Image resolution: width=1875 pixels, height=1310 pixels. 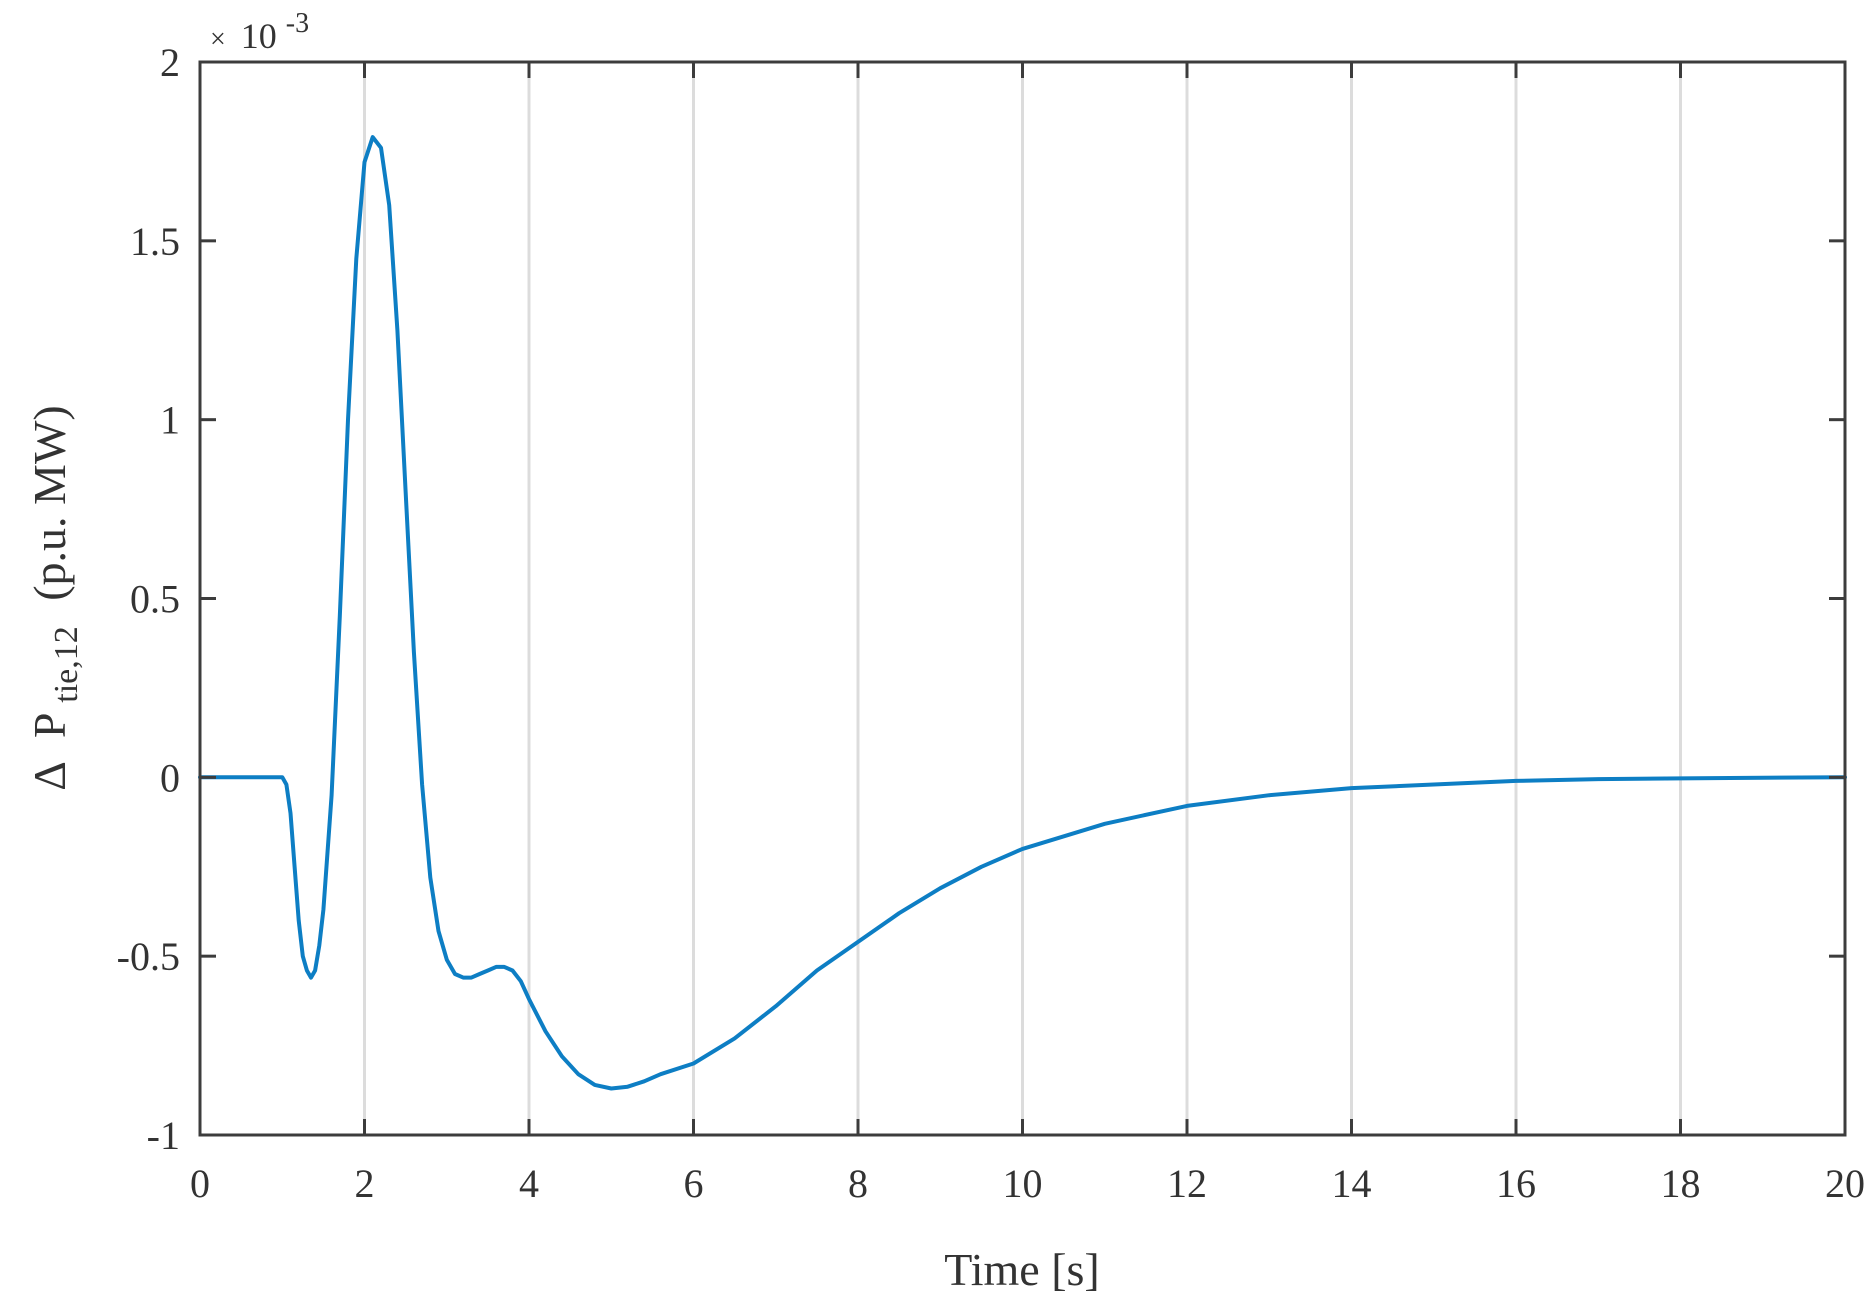 I want to click on y-tick-label: 0, so click(x=170, y=777).